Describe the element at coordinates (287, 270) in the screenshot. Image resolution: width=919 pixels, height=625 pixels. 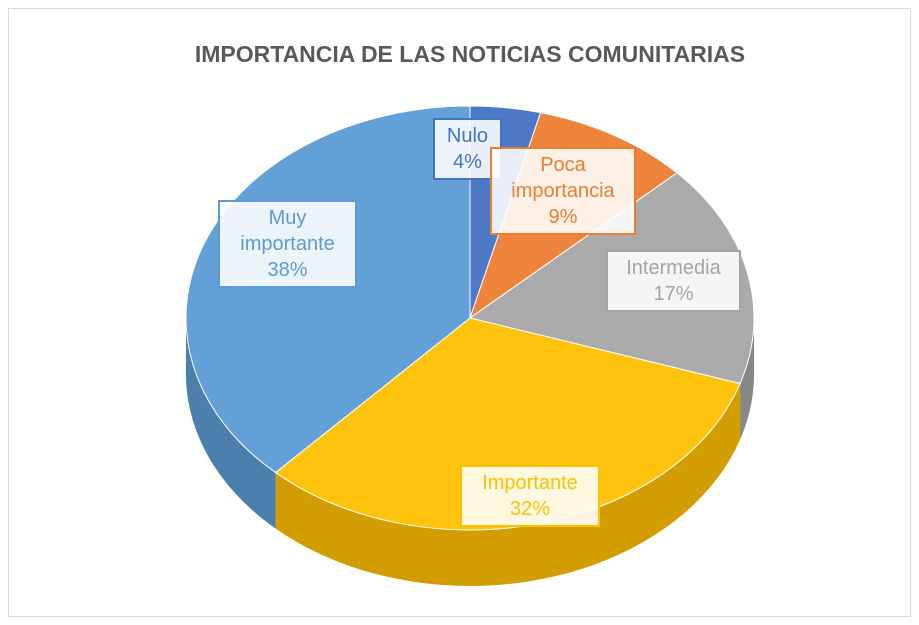
I see `label-value: 38%` at that location.